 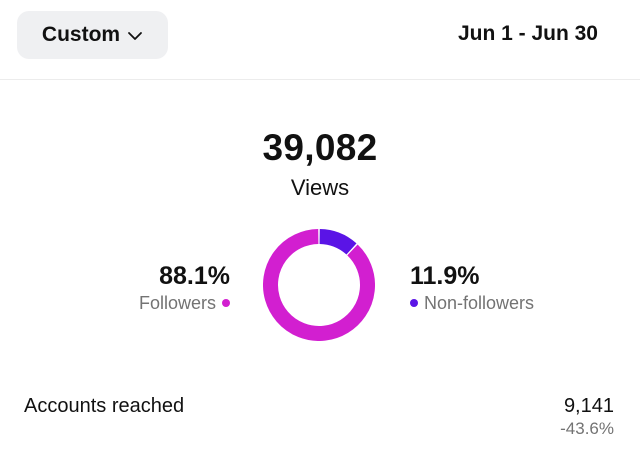 I want to click on views-donut-chart, so click(x=319, y=285).